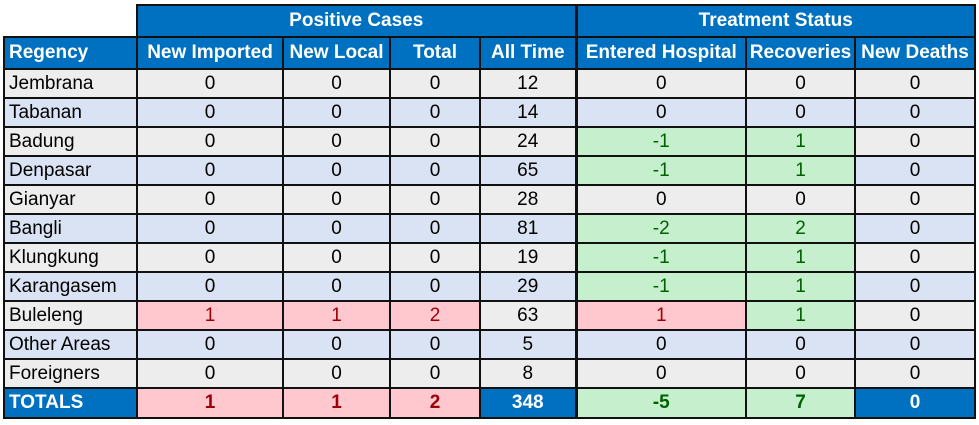 This screenshot has height=425, width=979. I want to click on value-cell: 24, so click(528, 141).